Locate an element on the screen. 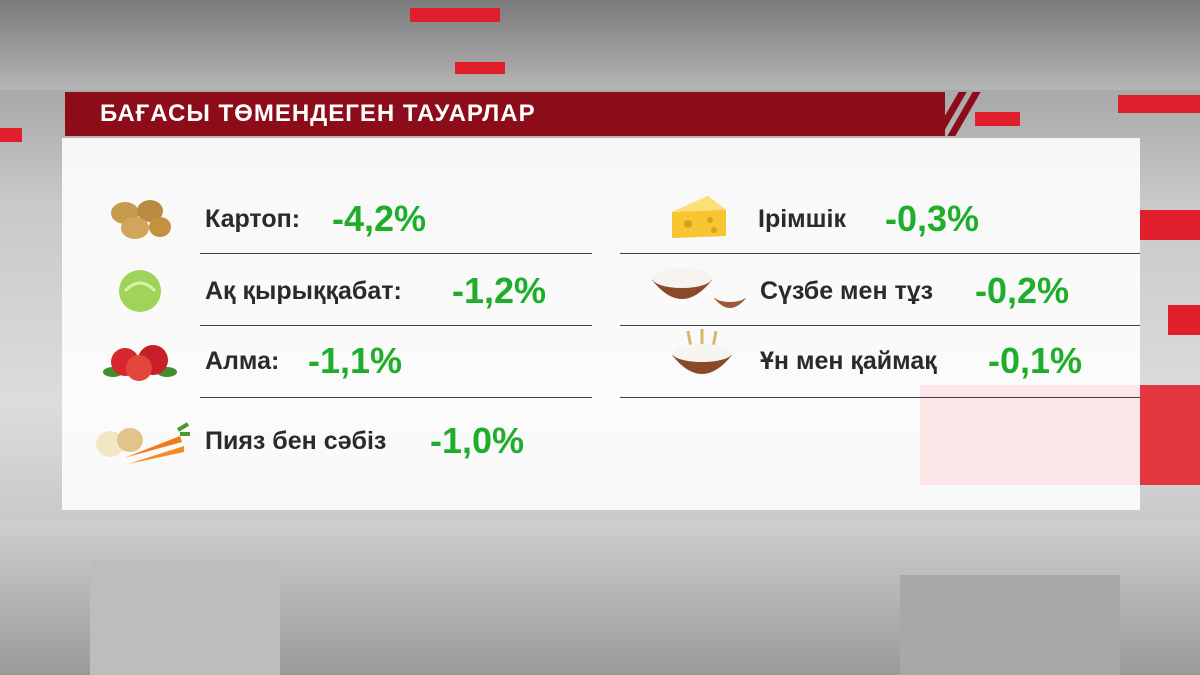 This screenshot has height=675, width=1200. flour-icon is located at coordinates (702, 351).